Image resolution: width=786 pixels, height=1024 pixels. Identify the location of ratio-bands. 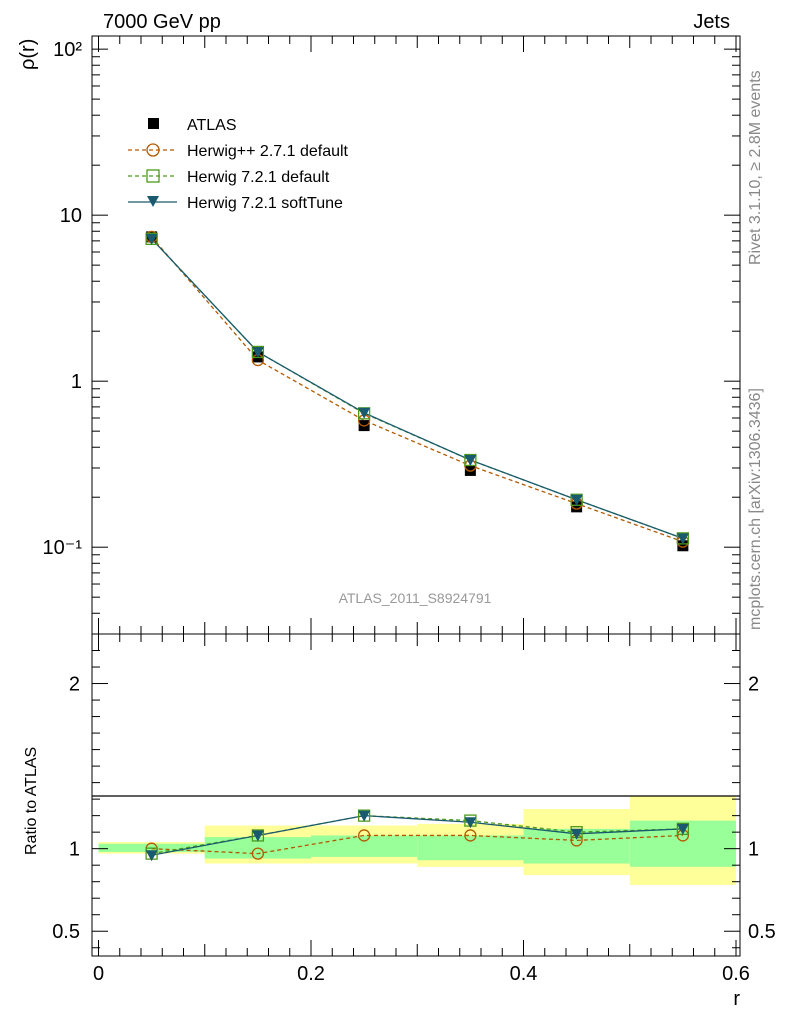
(417, 840).